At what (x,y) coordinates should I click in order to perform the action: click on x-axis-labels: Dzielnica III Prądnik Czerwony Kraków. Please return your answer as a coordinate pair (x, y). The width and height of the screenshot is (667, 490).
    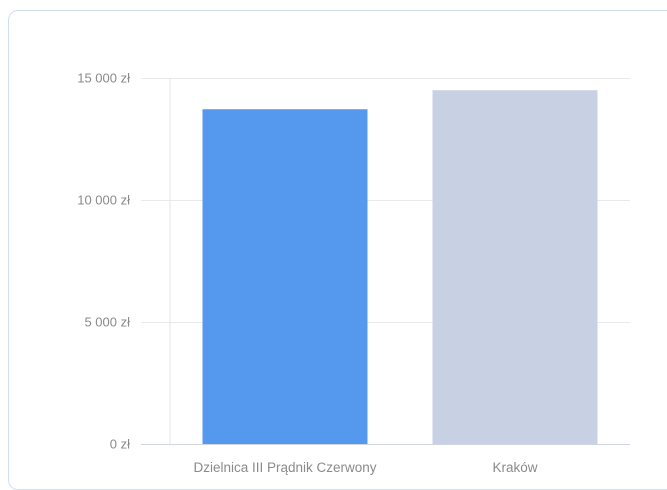
    Looking at the image, I should click on (365, 467).